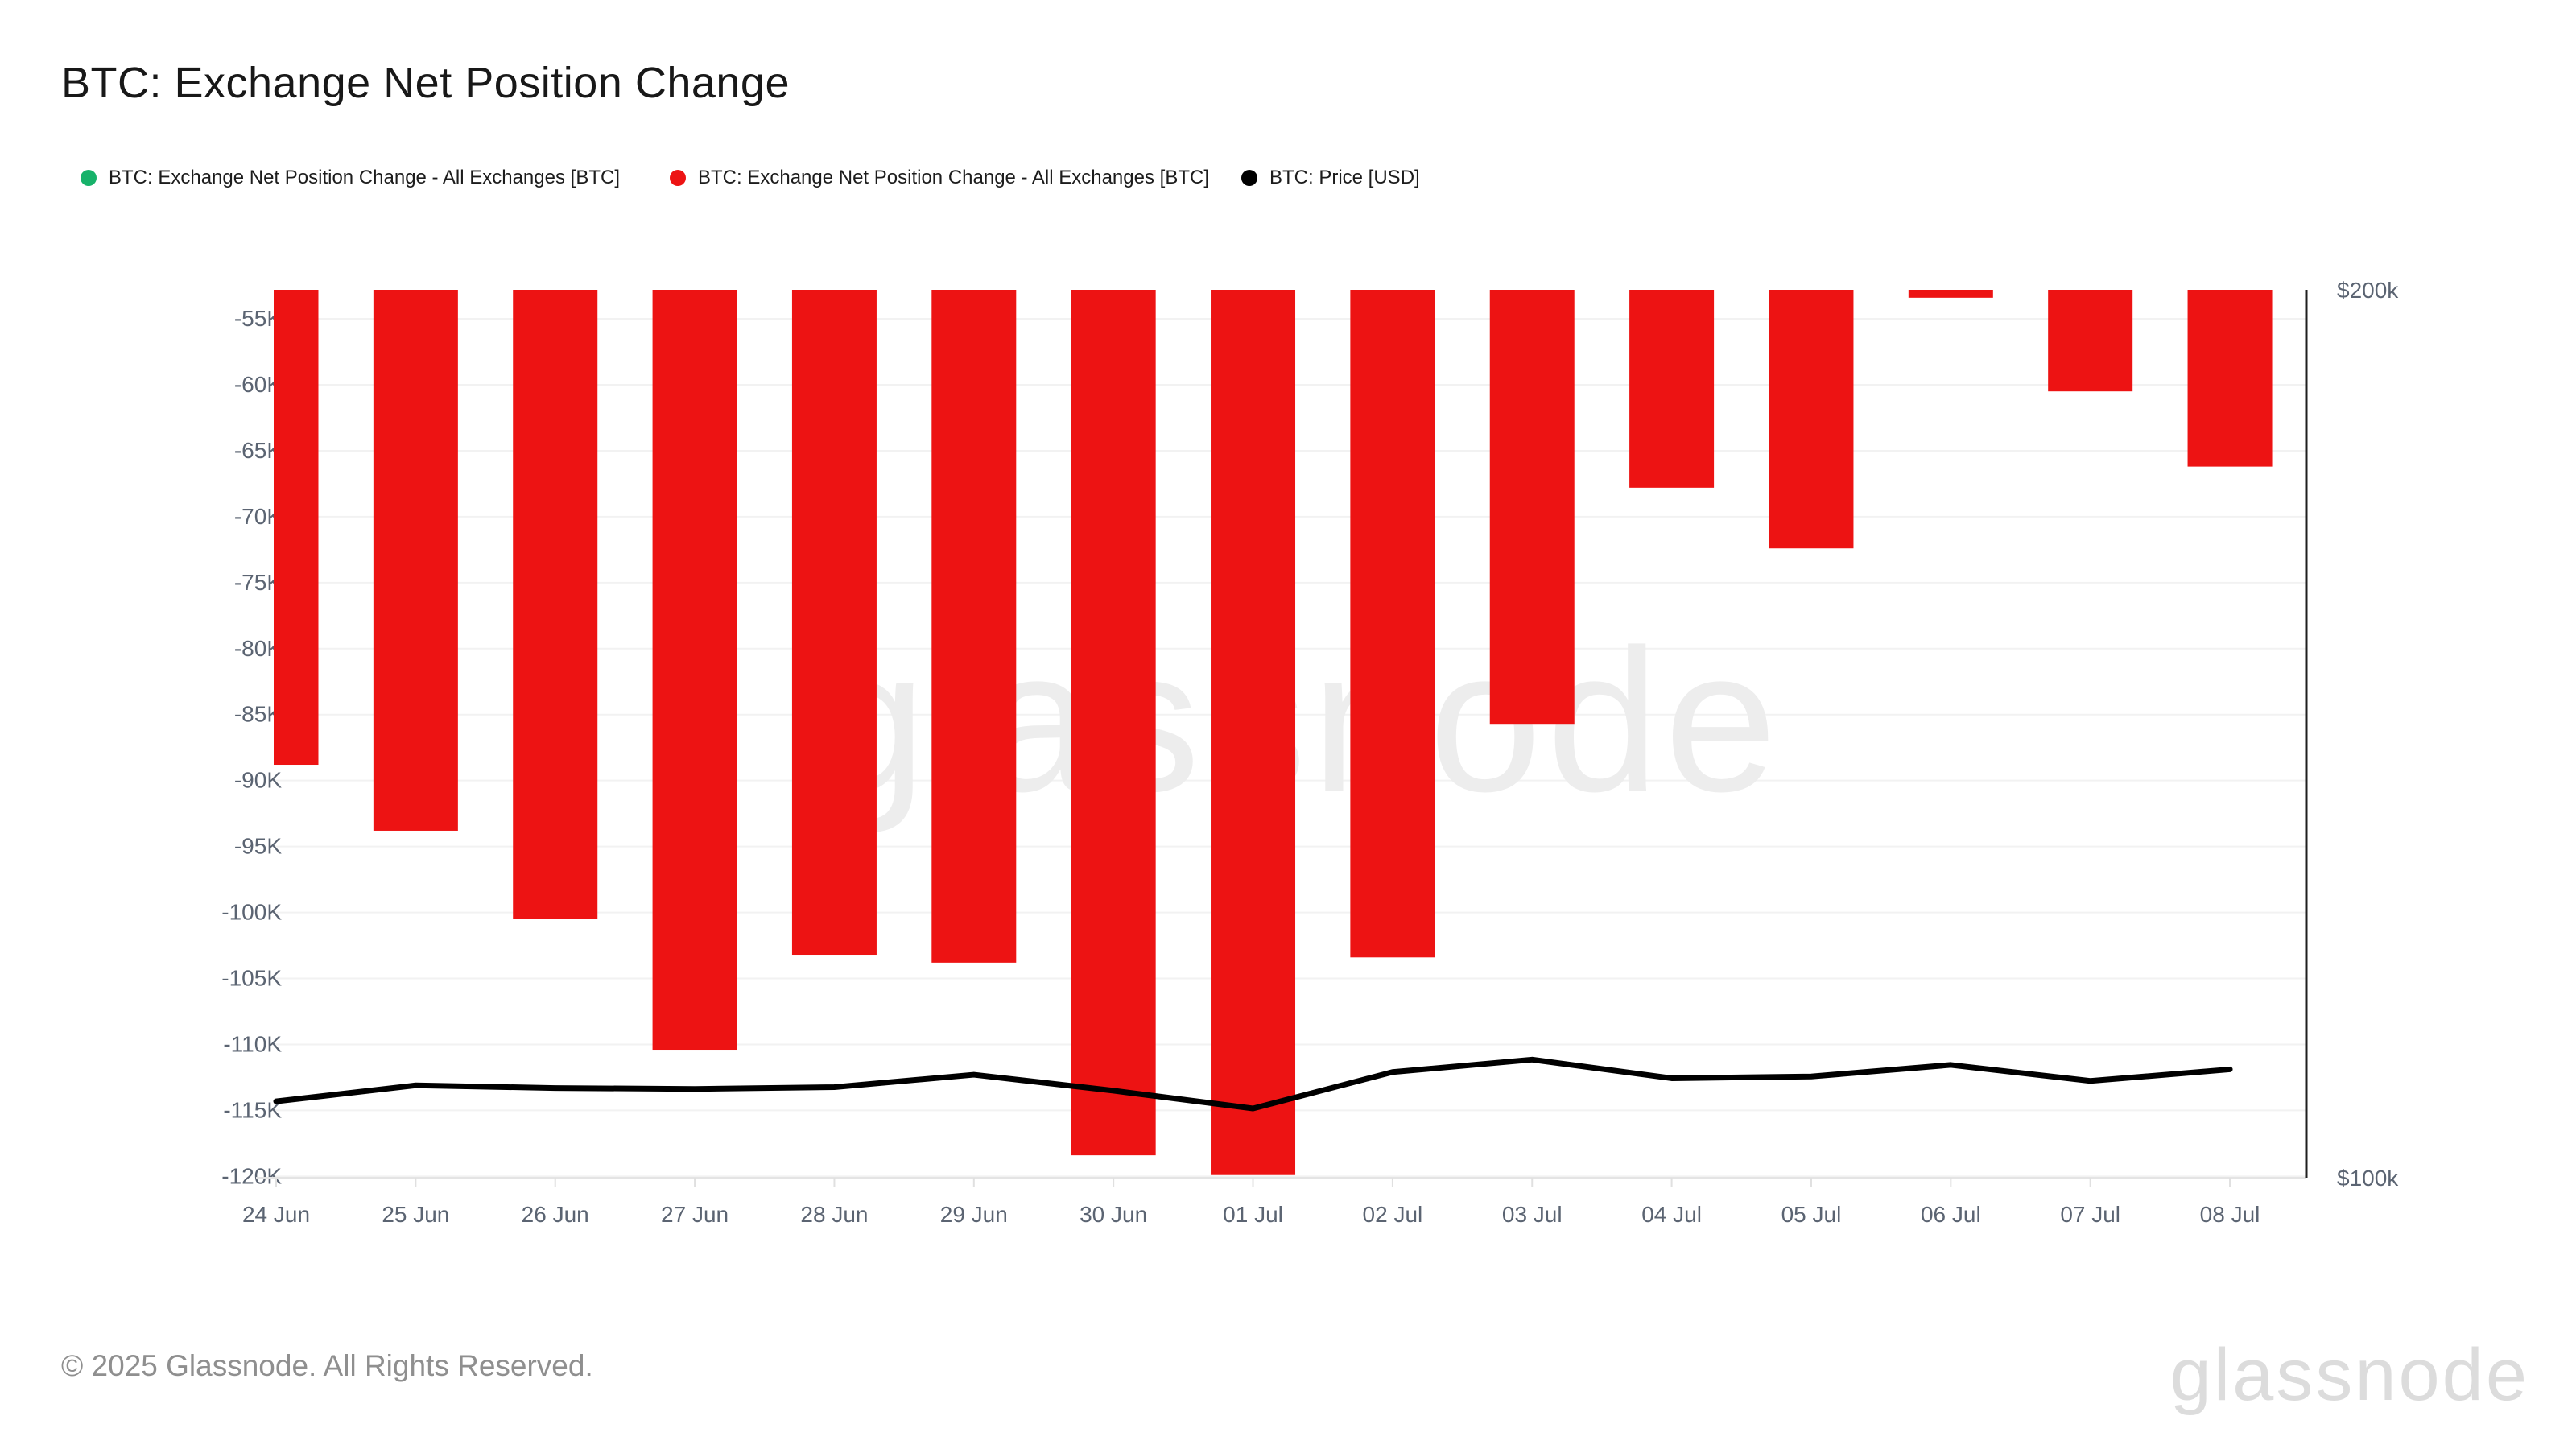  What do you see at coordinates (1393, 1214) in the screenshot?
I see `x-axis-tick-label: 02 Jul` at bounding box center [1393, 1214].